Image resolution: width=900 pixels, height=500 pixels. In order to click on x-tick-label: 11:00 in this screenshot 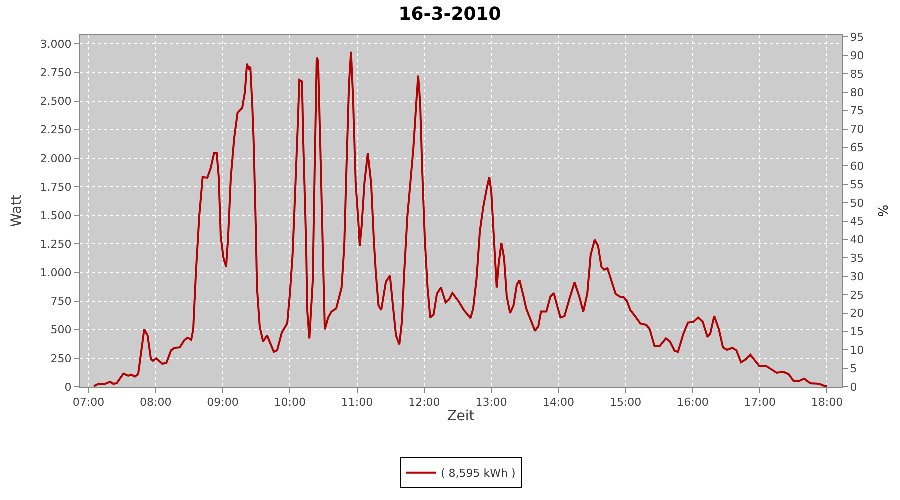, I will do `click(357, 403)`.